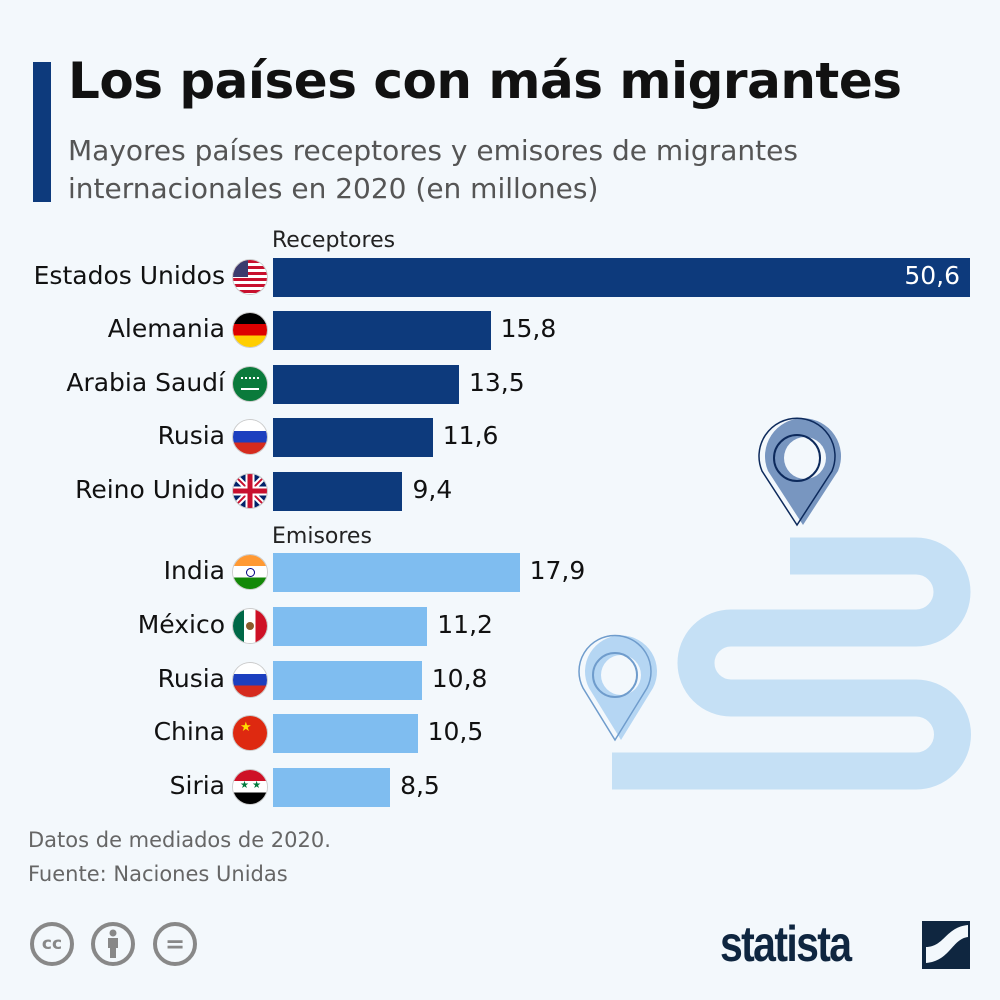 The width and height of the screenshot is (1000, 1000). I want to click on flag-sy-icon: ★ ★, so click(250, 787).